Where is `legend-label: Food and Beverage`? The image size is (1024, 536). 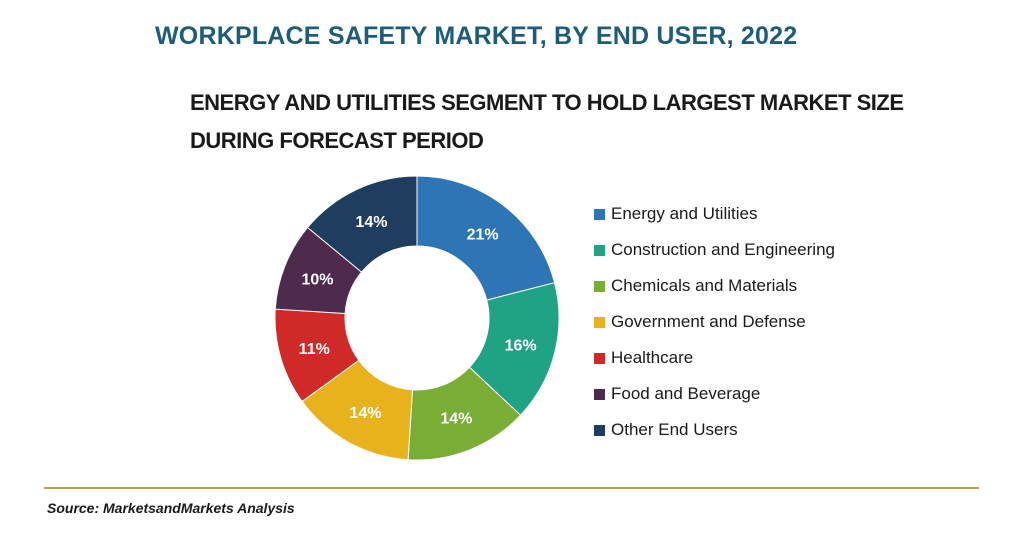 legend-label: Food and Beverage is located at coordinates (686, 393).